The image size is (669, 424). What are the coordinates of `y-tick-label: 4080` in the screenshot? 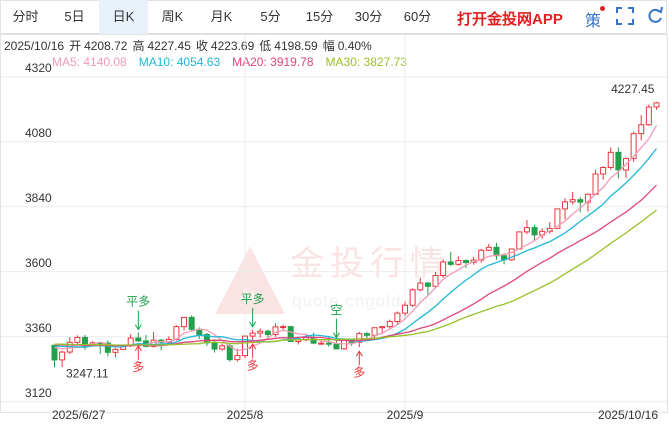 It's located at (38, 133).